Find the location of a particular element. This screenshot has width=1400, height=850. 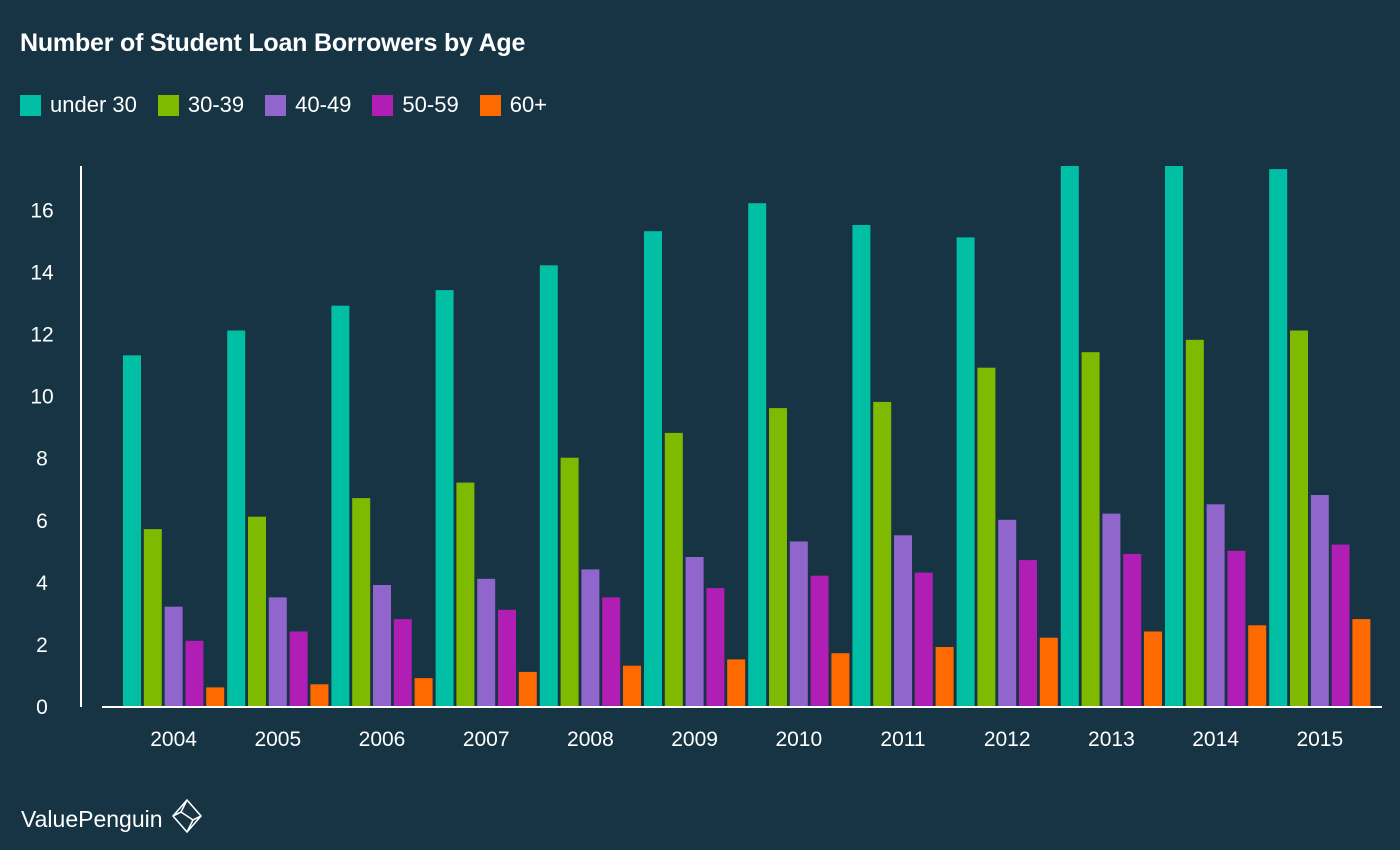

legend-item: 60+ is located at coordinates (513, 105).